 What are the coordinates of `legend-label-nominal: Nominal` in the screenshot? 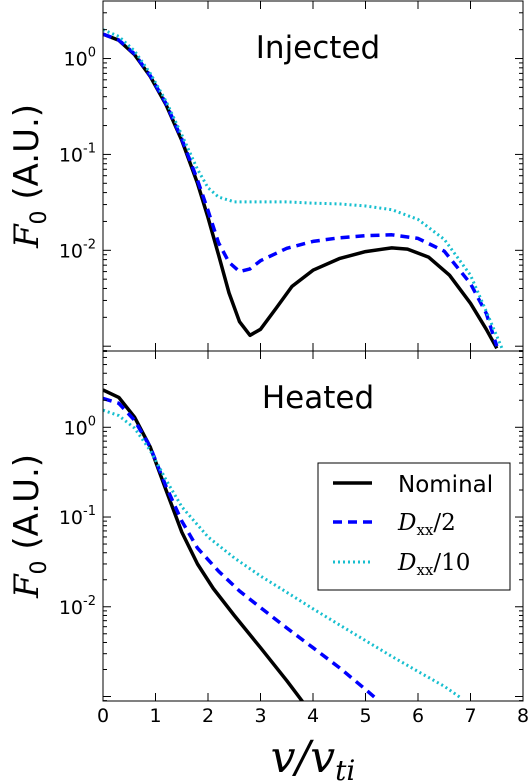 It's located at (445, 485).